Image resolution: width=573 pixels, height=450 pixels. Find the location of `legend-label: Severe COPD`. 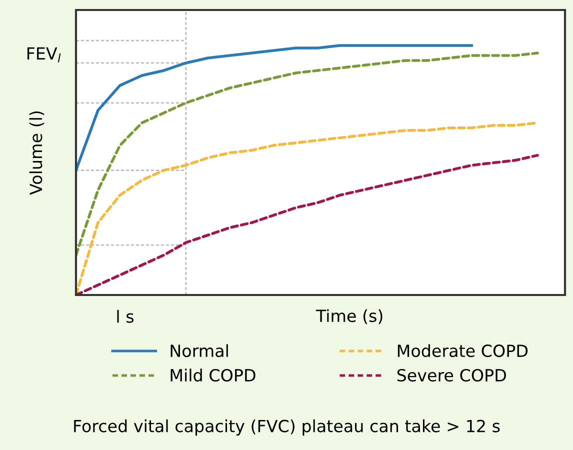

legend-label: Severe COPD is located at coordinates (451, 375).